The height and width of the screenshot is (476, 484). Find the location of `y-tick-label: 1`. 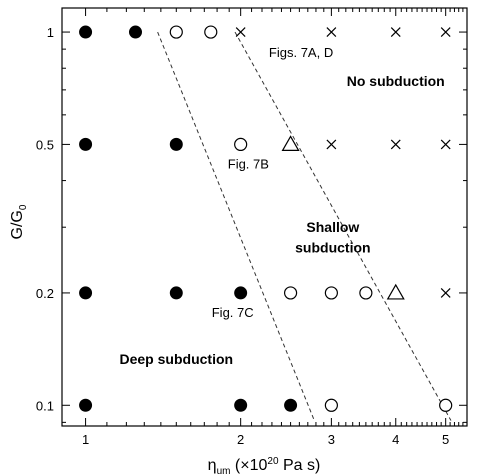

y-tick-label: 1 is located at coordinates (50, 32).